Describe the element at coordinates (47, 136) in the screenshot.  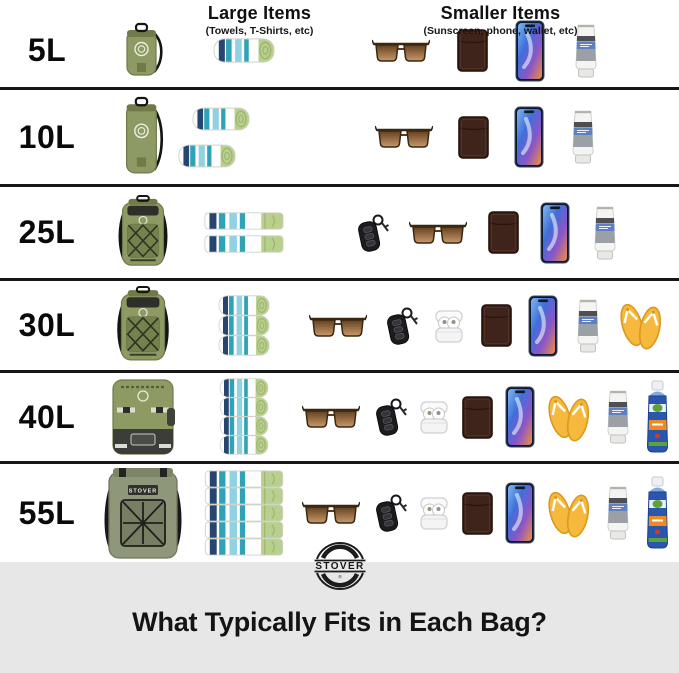
I see `bag-size-label: 10L` at that location.